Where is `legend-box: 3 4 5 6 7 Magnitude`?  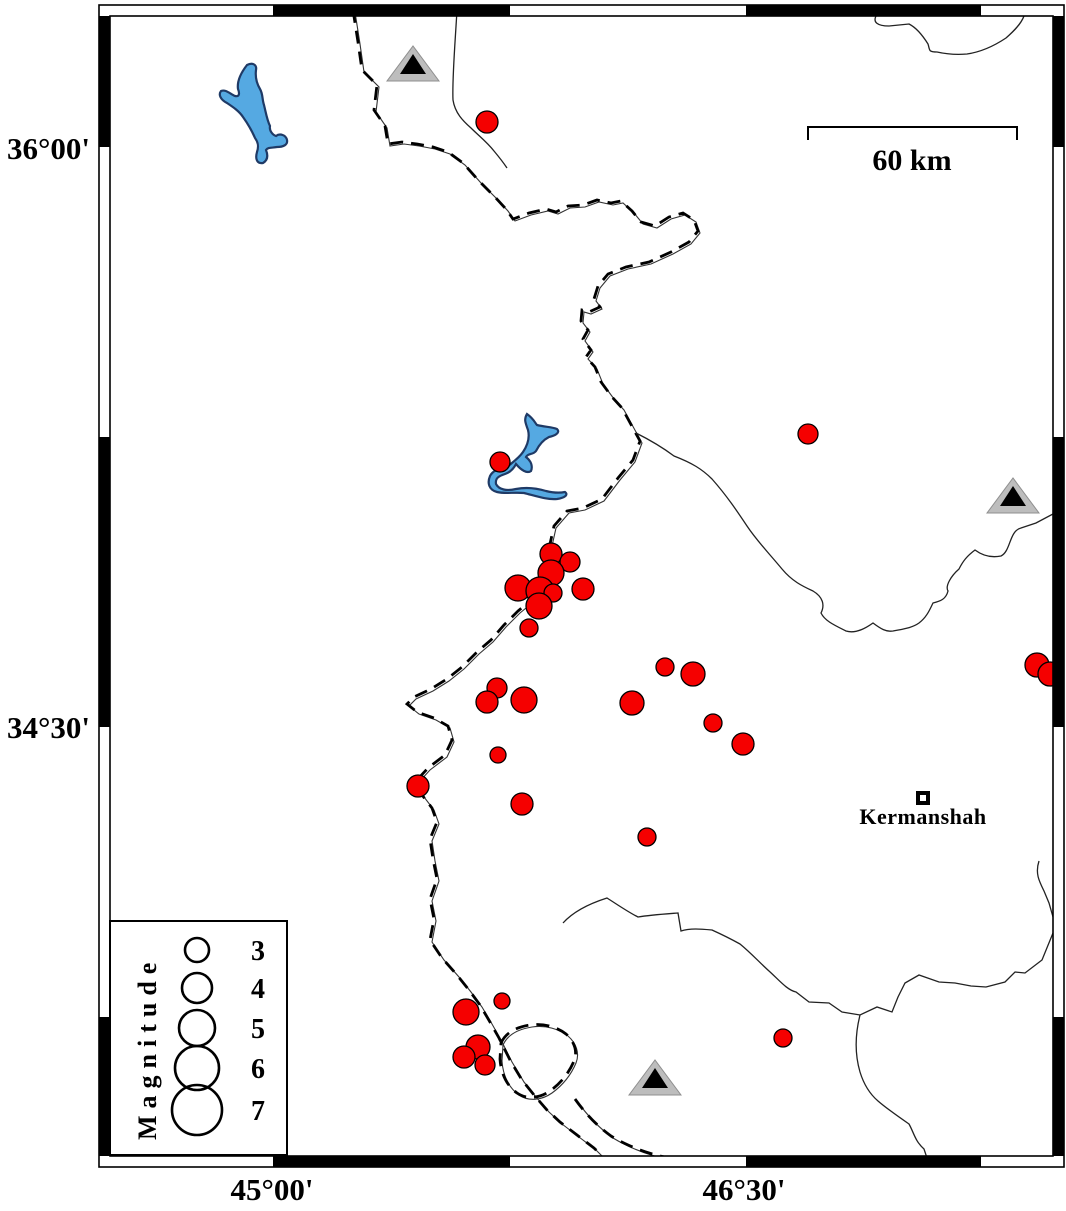
legend-box: 3 4 5 6 7 Magnitude is located at coordinates (198, 1038).